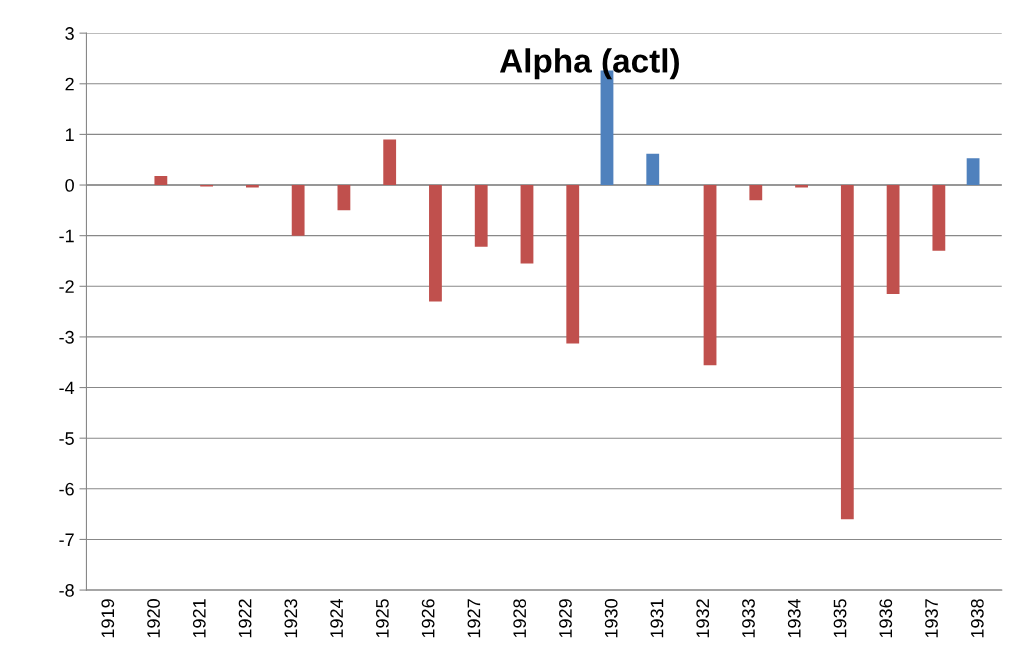  I want to click on y-tick-label: -7, so click(66, 539).